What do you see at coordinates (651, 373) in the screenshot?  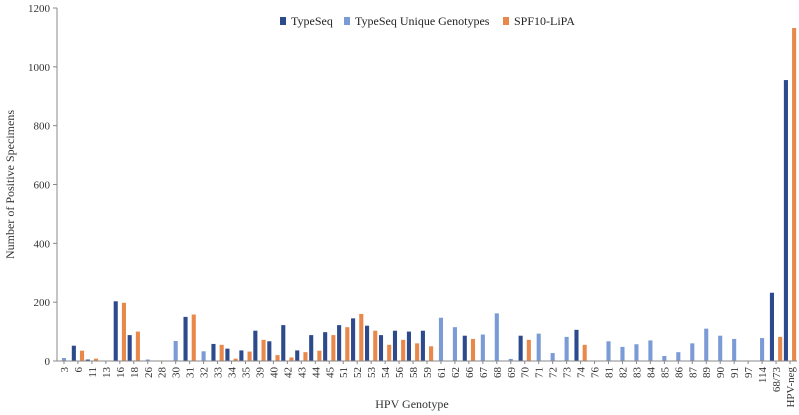 I see `x-tick-label: 84` at bounding box center [651, 373].